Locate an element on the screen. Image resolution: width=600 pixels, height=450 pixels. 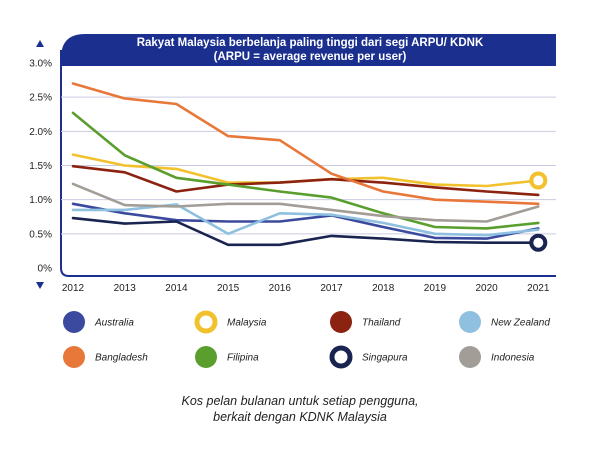
x-tick-label: 2019 is located at coordinates (435, 288).